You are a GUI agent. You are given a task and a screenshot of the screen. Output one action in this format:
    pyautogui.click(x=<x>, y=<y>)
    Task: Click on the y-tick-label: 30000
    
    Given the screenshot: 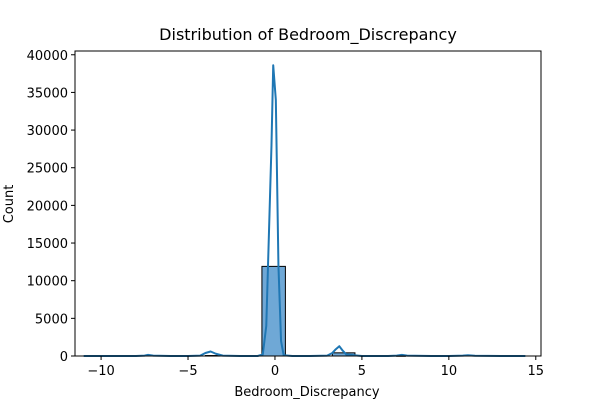 What is the action you would take?
    pyautogui.click(x=47, y=131)
    